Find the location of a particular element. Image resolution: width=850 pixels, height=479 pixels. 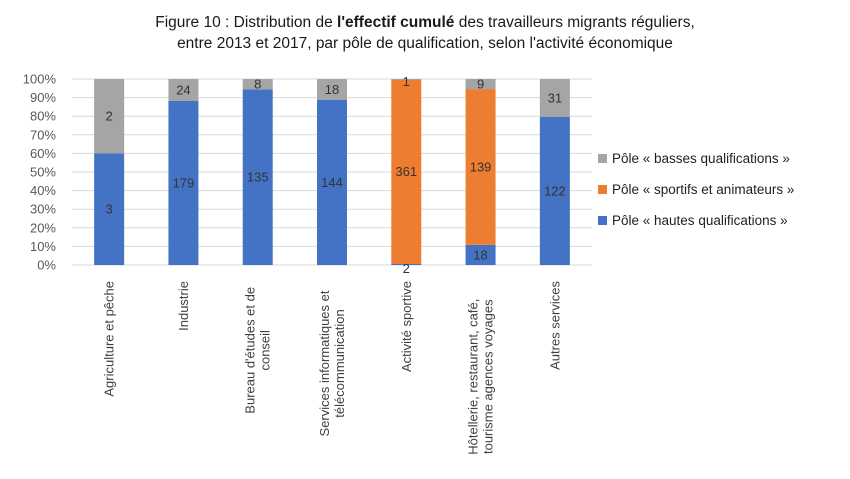

category-label: Industrie is located at coordinates (183, 306).